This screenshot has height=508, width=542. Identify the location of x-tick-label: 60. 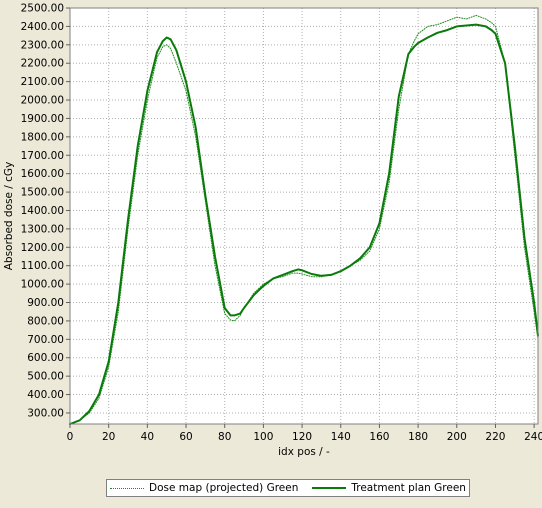
(185, 437).